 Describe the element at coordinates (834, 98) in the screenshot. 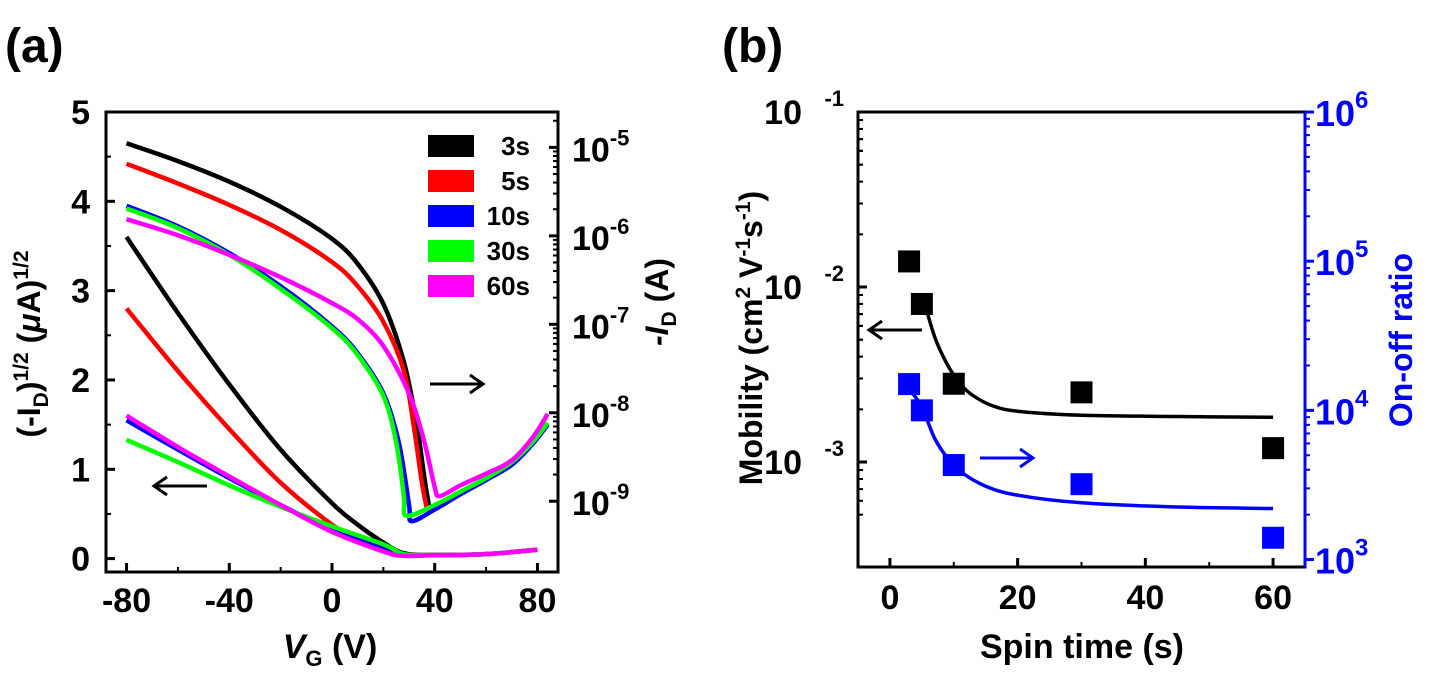

I see `y-left-tick-exponent: -1` at that location.